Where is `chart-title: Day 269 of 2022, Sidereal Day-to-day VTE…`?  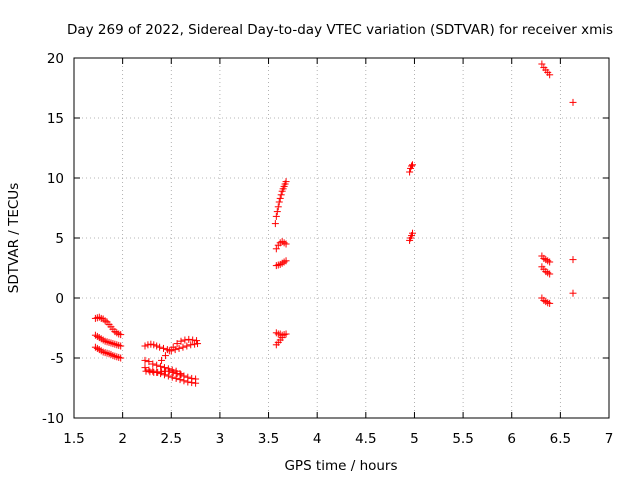 chart-title: Day 269 of 2022, Sidereal Day-to-day VTE… is located at coordinates (340, 30).